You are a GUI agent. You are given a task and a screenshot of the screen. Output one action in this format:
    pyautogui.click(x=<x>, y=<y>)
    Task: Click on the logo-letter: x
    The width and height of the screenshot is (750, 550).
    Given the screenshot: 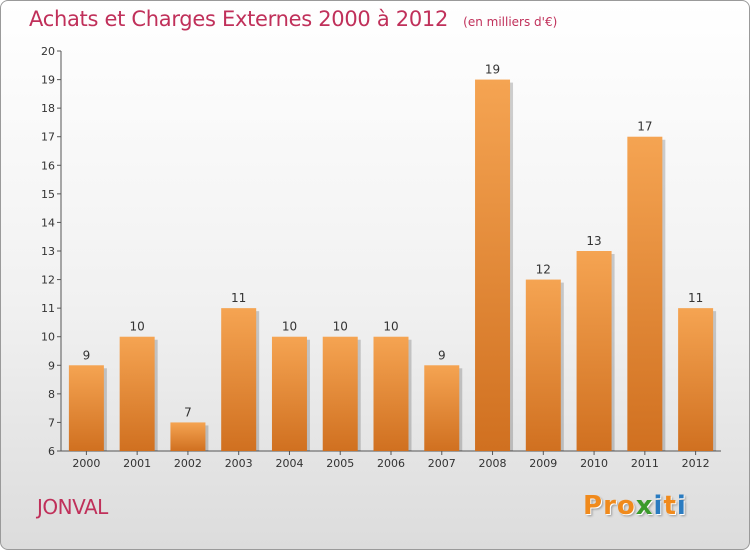 What is the action you would take?
    pyautogui.click(x=644, y=506)
    